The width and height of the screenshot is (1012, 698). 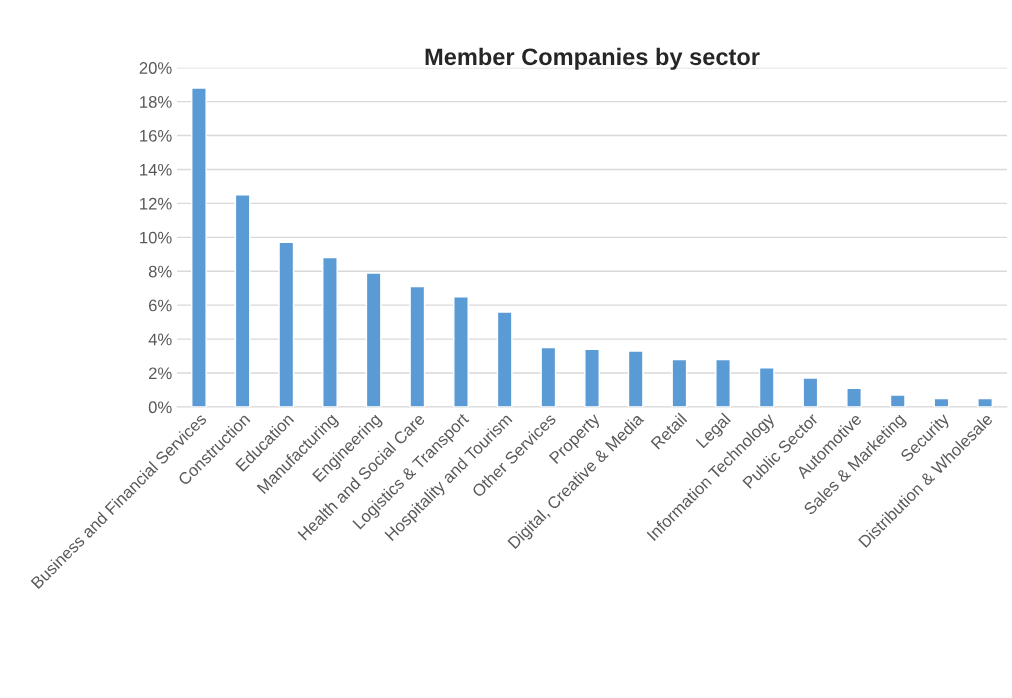 What do you see at coordinates (592, 58) in the screenshot?
I see `chart-title: Member Companies by sector` at bounding box center [592, 58].